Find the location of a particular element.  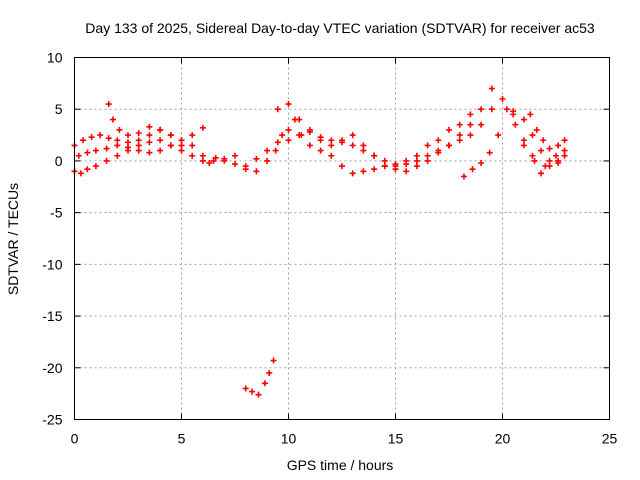

y-axis-label: SDTVAR / TECUs is located at coordinates (13, 239).